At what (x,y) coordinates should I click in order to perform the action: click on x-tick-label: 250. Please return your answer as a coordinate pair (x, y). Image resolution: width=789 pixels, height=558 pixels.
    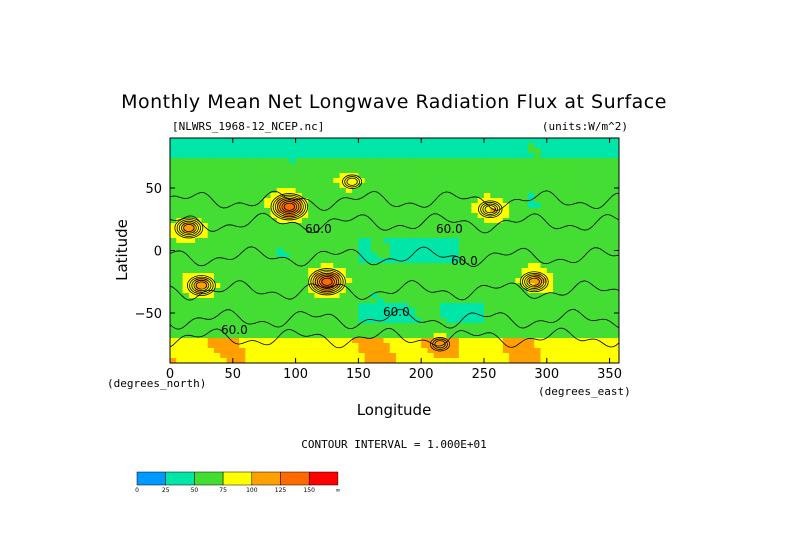
    Looking at the image, I should click on (484, 374).